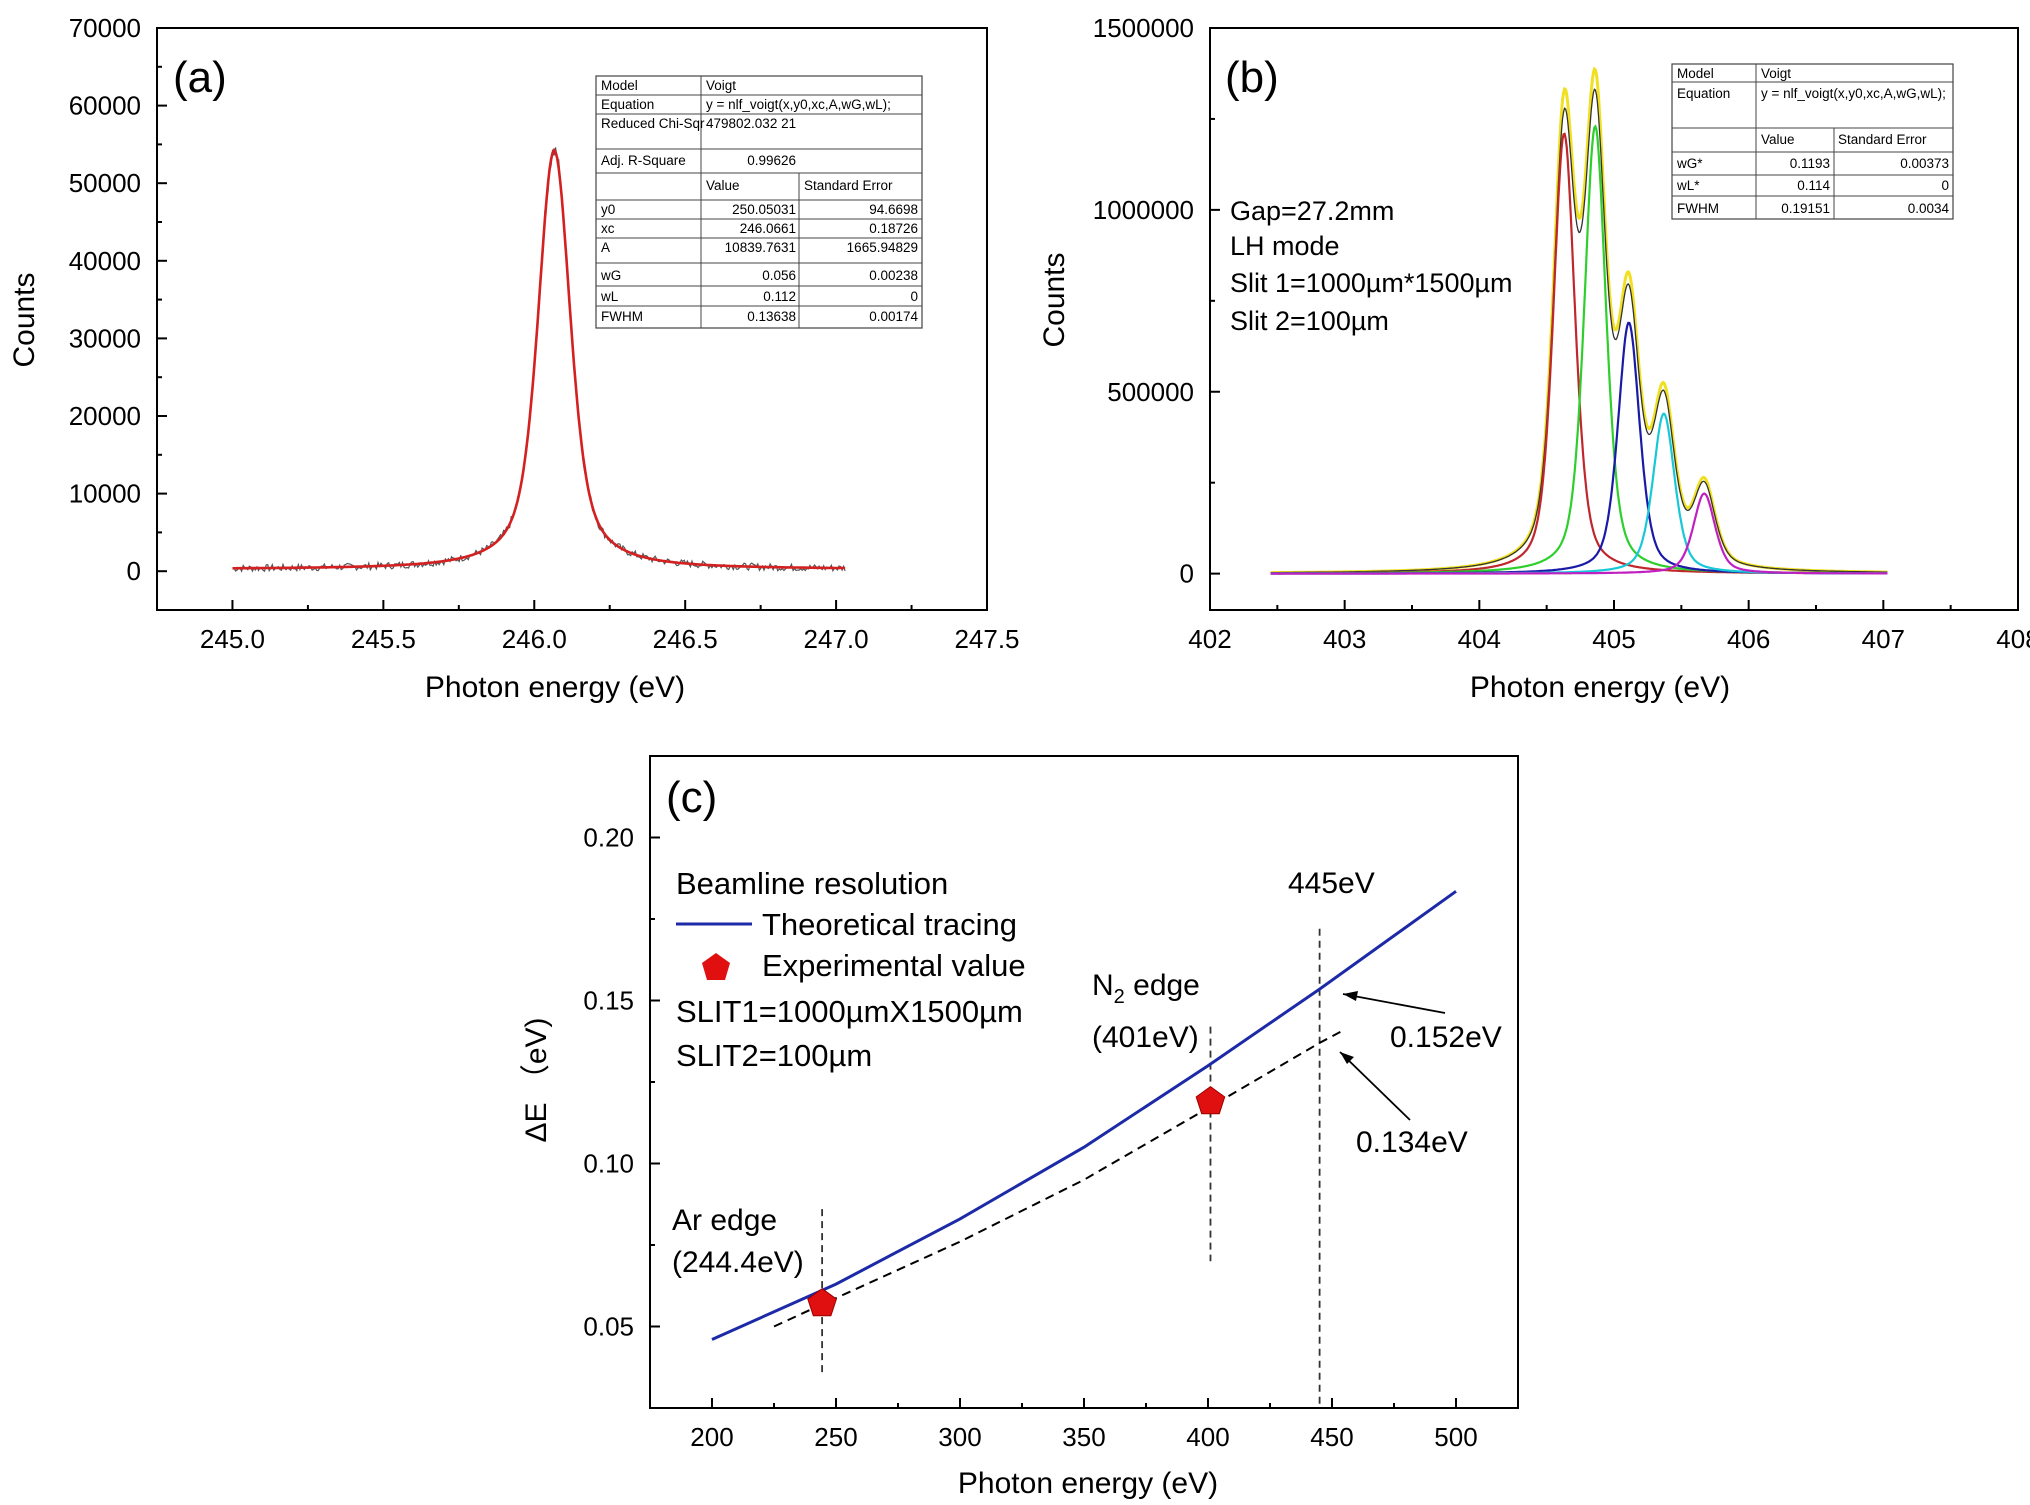  I want to click on x-tick-label: 400, so click(1207, 1437).